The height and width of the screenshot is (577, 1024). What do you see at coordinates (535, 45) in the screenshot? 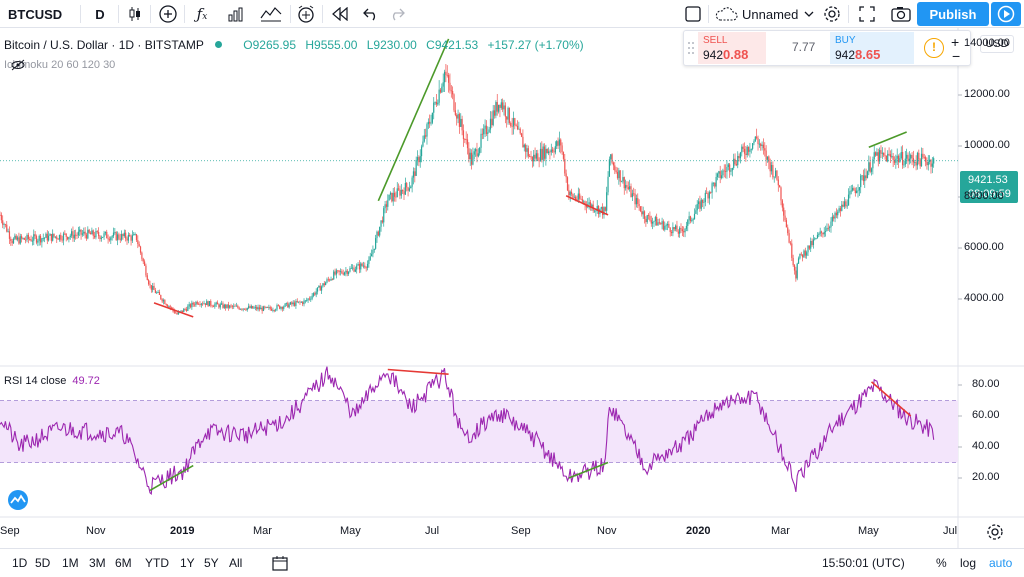
I see `legend-change: +157.27 (+1.70%)` at bounding box center [535, 45].